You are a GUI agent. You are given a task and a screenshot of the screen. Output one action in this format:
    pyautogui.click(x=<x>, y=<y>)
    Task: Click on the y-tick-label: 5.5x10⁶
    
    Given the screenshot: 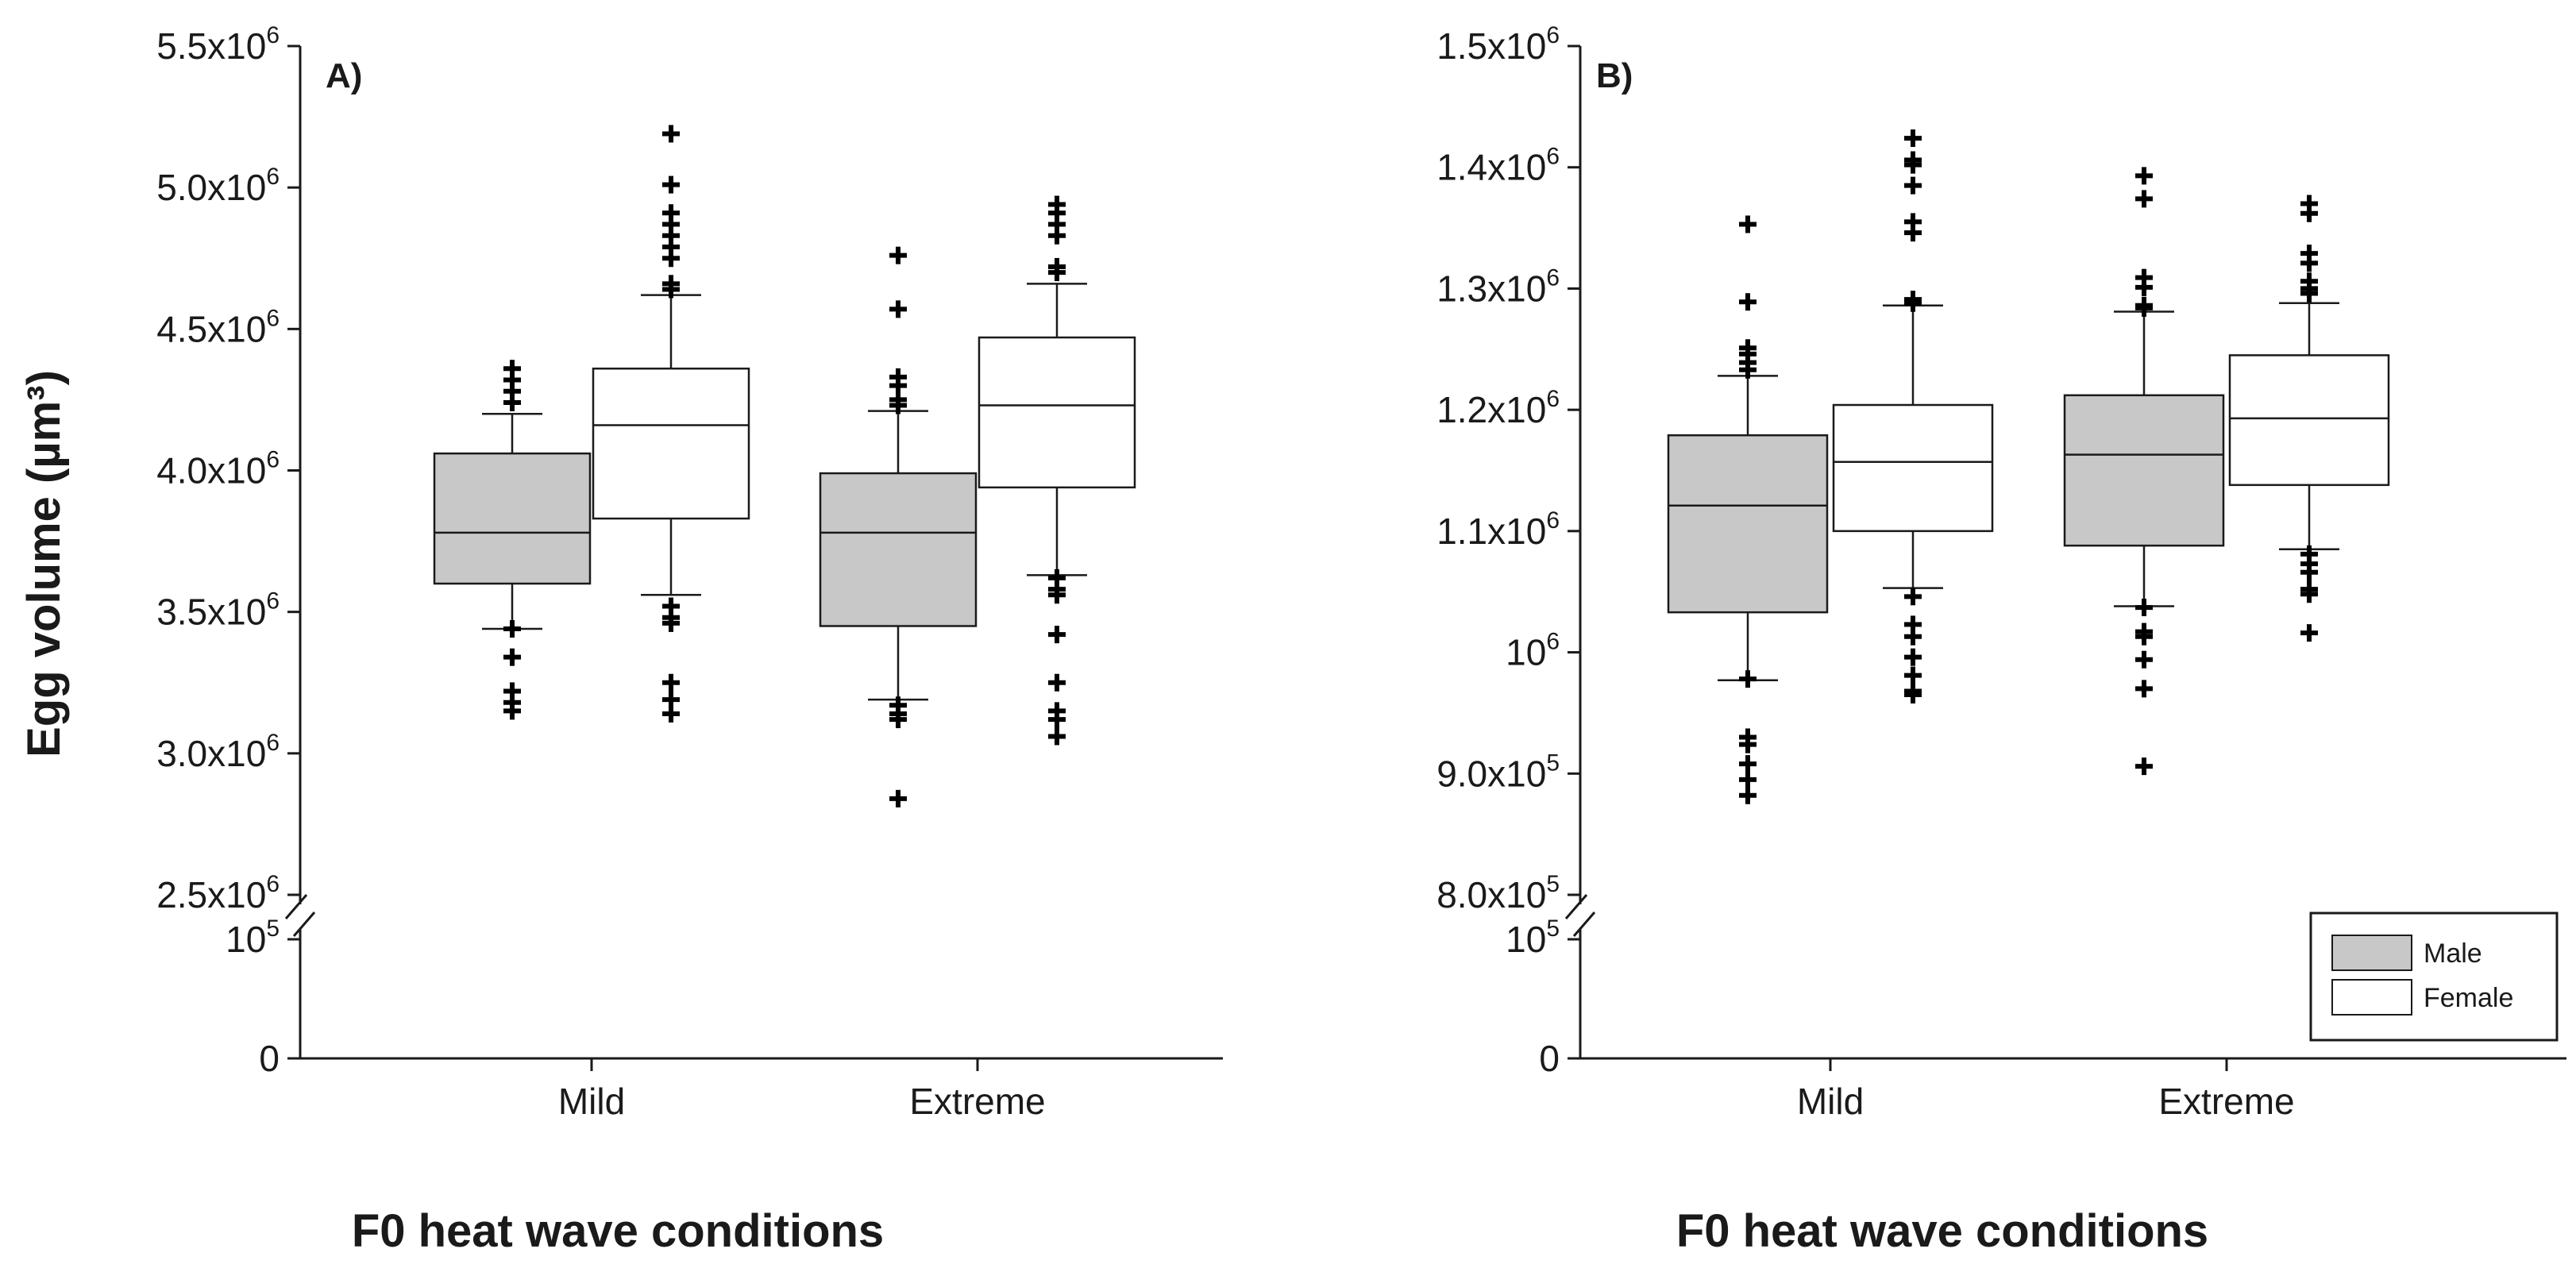 What is the action you would take?
    pyautogui.click(x=218, y=44)
    